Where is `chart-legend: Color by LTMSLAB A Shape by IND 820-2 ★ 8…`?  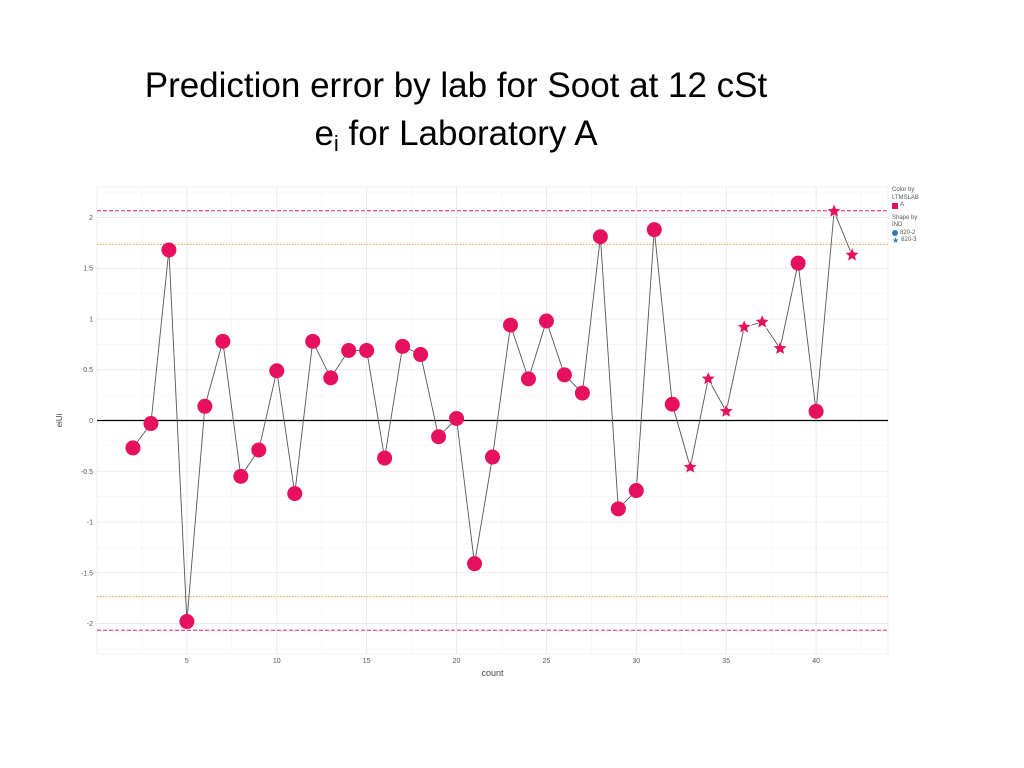 chart-legend: Color by LTMSLAB A Shape by IND 820-2 ★ 8… is located at coordinates (907, 218).